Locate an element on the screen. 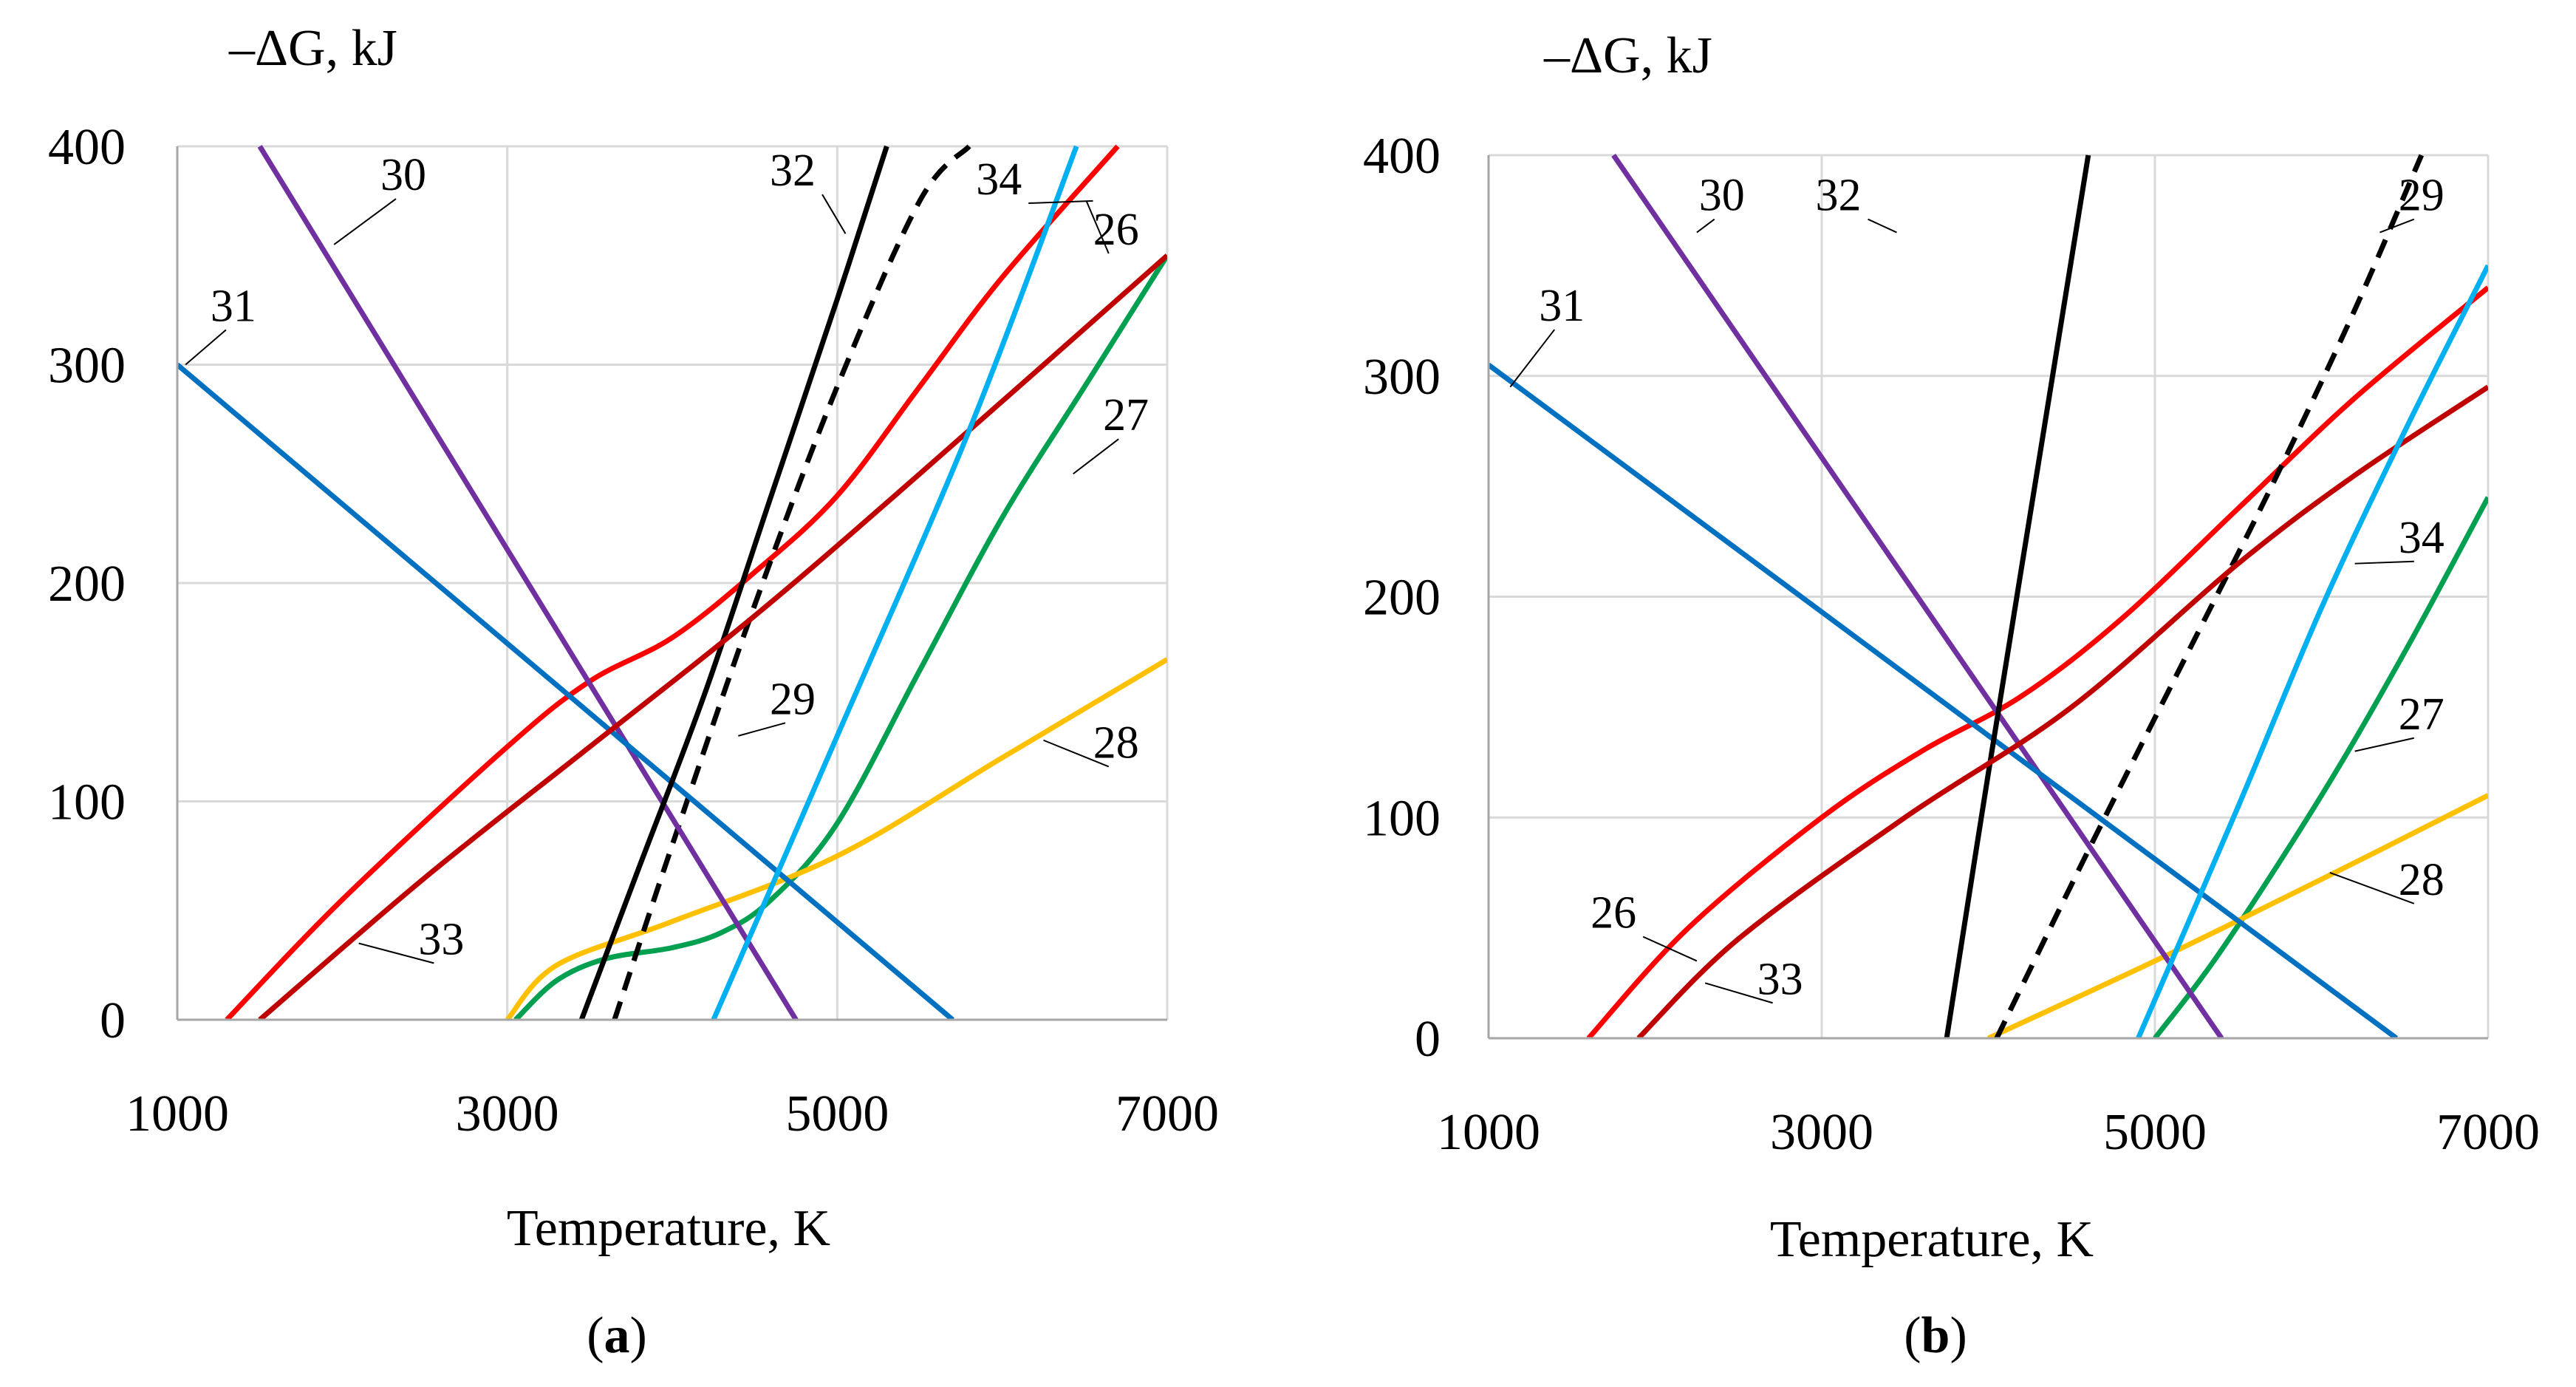 The width and height of the screenshot is (2576, 1387). panel-label: (b) is located at coordinates (1936, 1336).